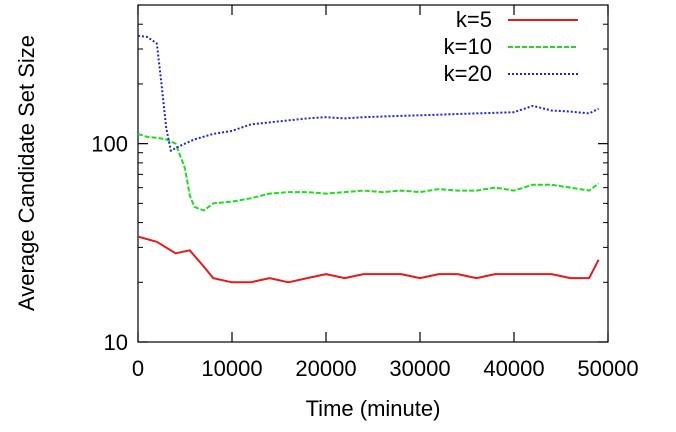  I want to click on y-tick-label: 10, so click(116, 342).